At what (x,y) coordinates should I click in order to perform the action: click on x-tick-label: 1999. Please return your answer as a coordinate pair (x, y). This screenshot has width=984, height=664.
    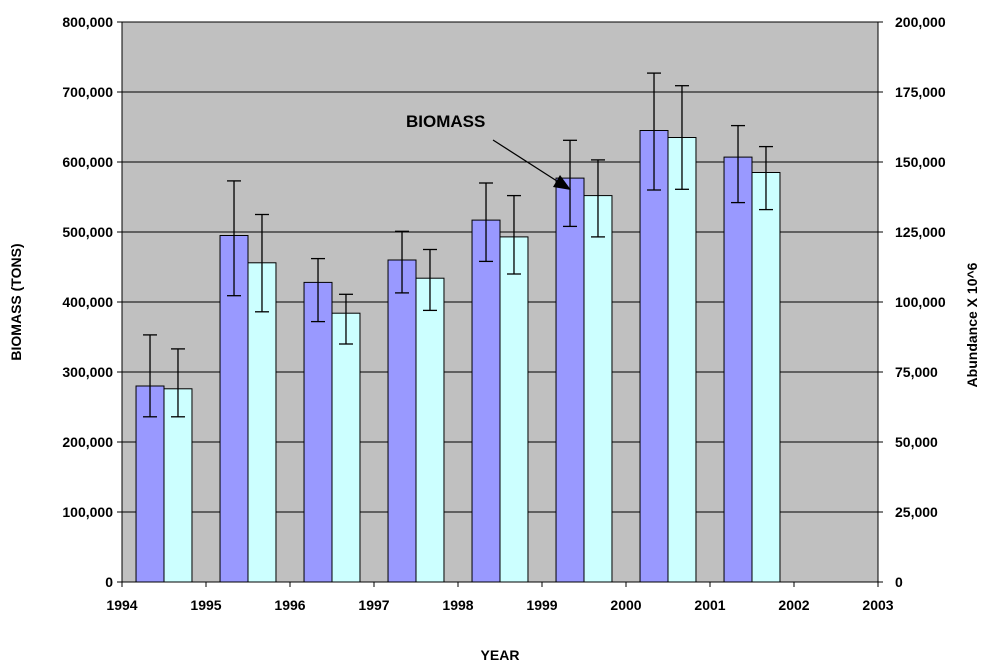
    Looking at the image, I should click on (541, 605).